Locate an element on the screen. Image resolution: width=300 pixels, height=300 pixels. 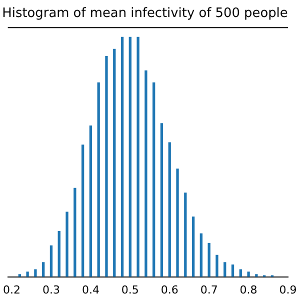
x-tick-label: 0.2 is located at coordinates (12, 289).